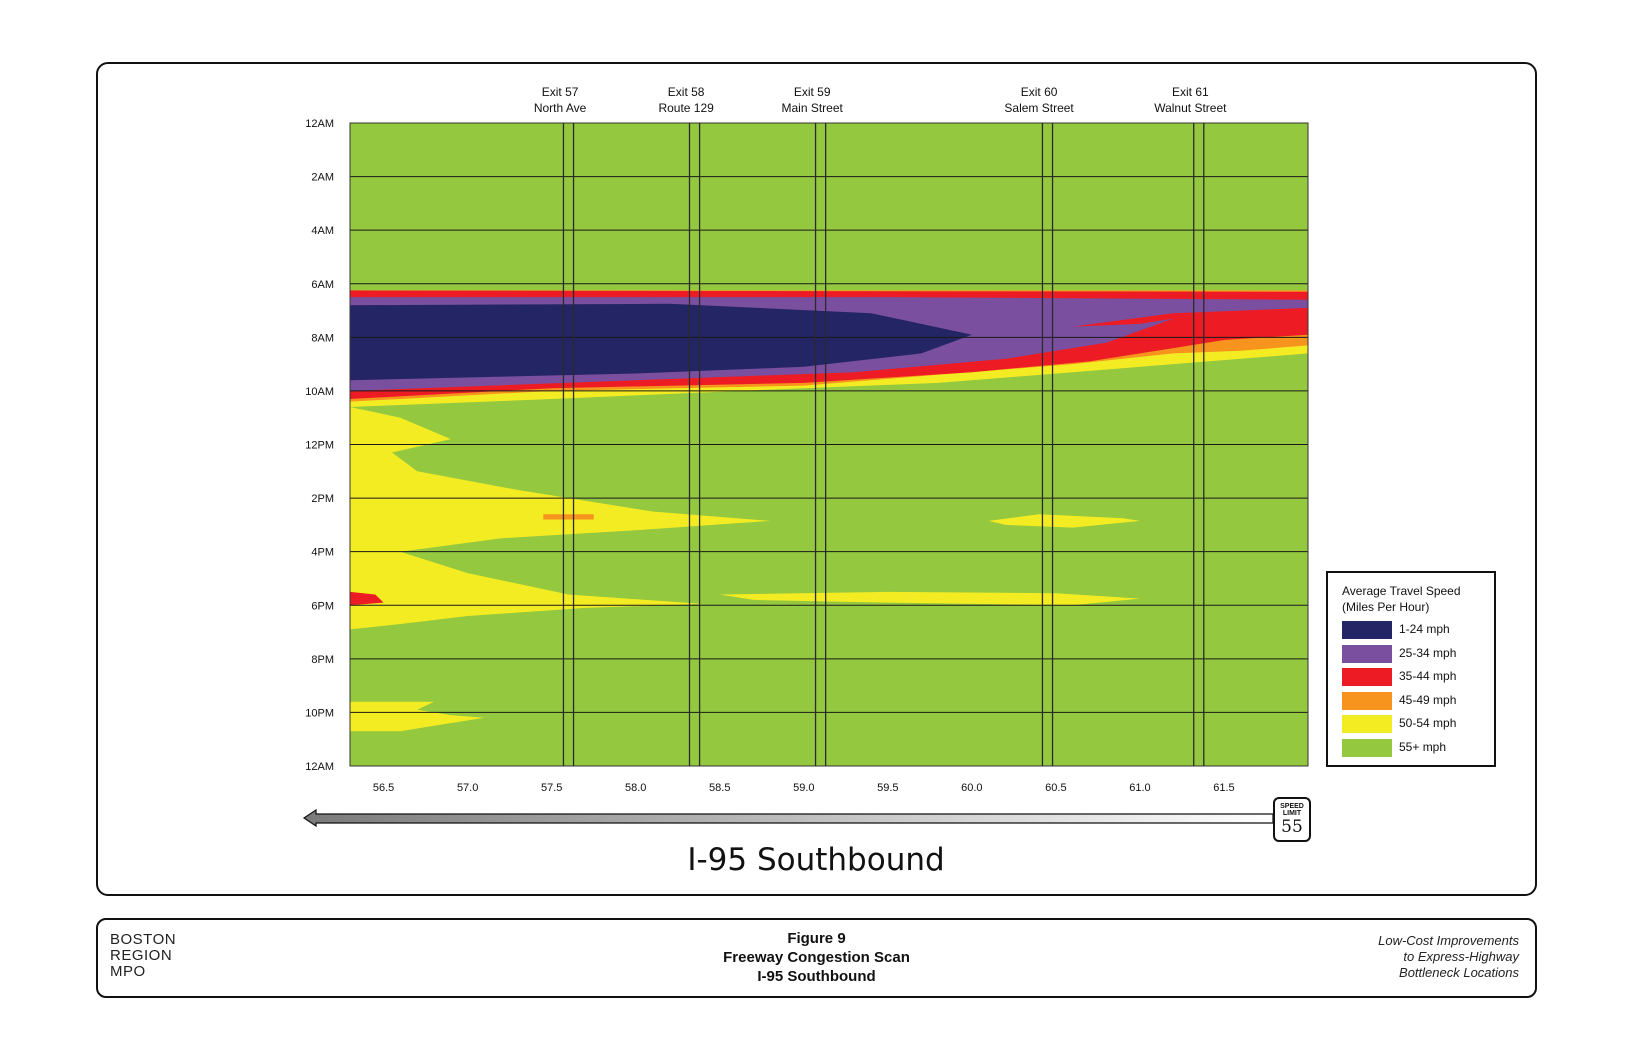 The width and height of the screenshot is (1632, 1056). Describe the element at coordinates (1190, 108) in the screenshot. I see `exit-street-label: Walnut Street` at that location.